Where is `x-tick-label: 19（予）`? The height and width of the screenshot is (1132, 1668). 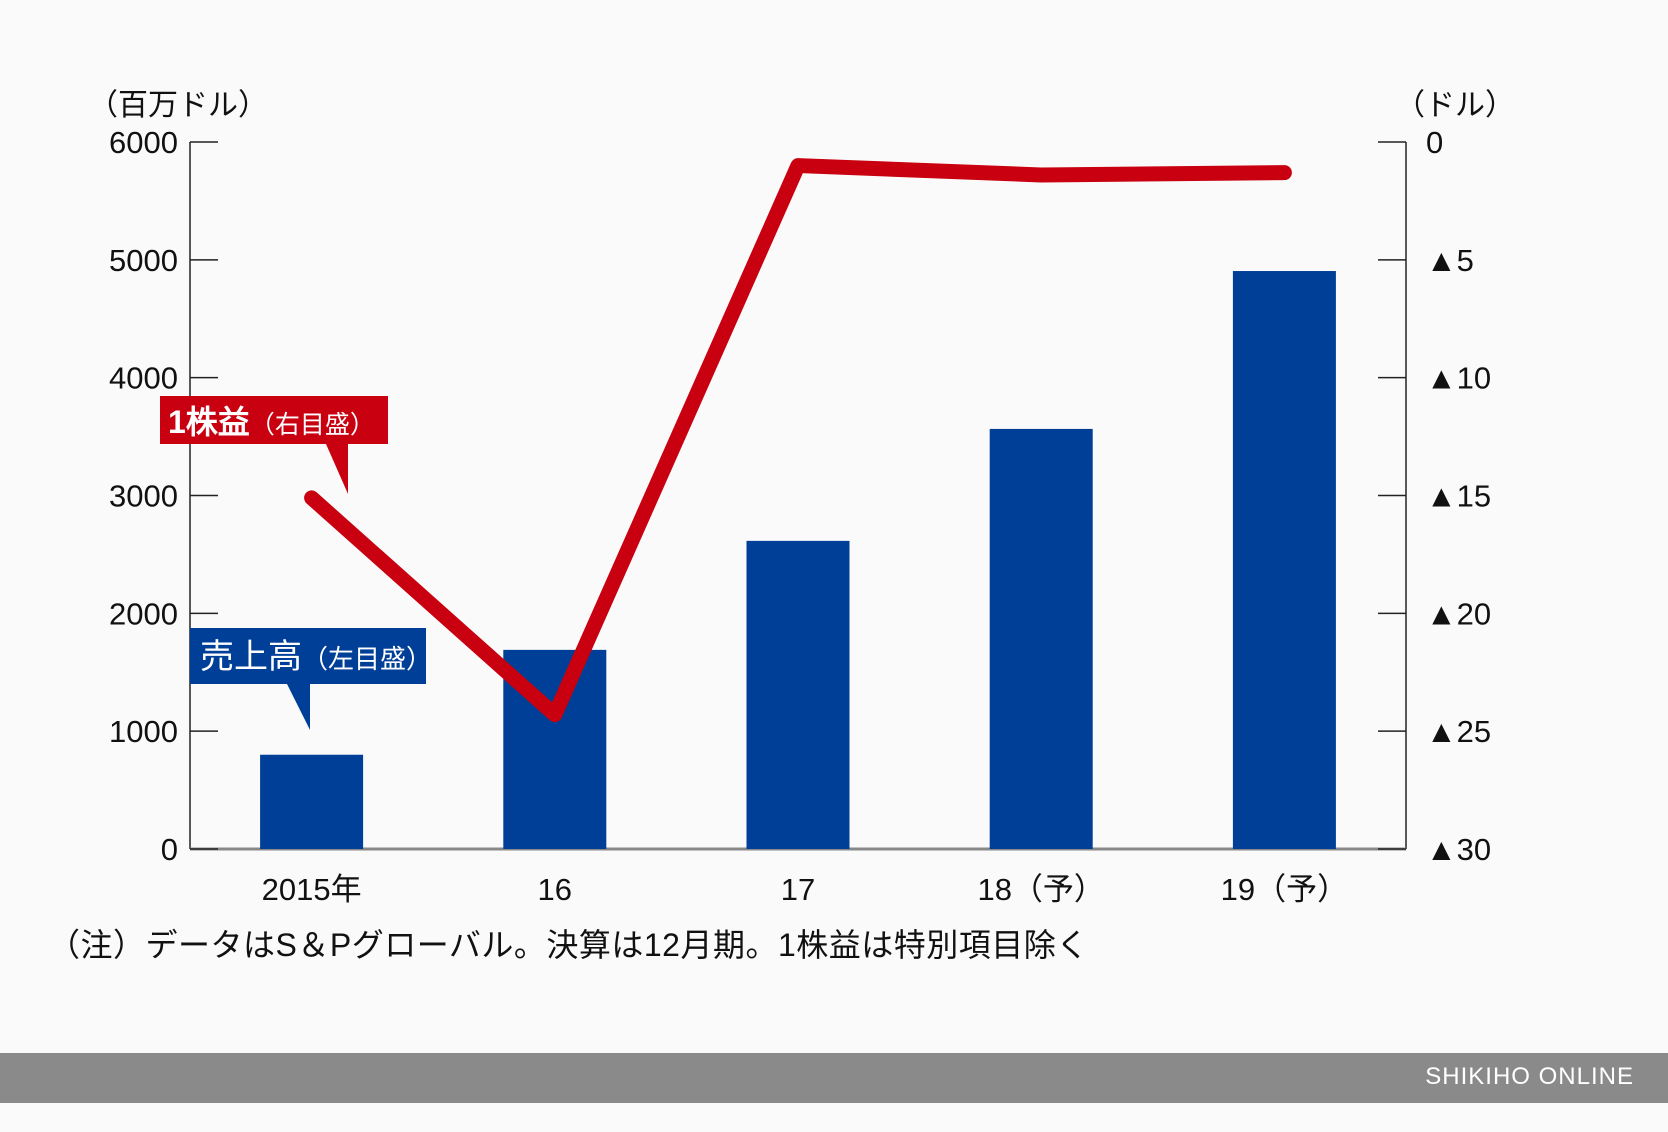
x-tick-label: 19（予） is located at coordinates (1284, 889).